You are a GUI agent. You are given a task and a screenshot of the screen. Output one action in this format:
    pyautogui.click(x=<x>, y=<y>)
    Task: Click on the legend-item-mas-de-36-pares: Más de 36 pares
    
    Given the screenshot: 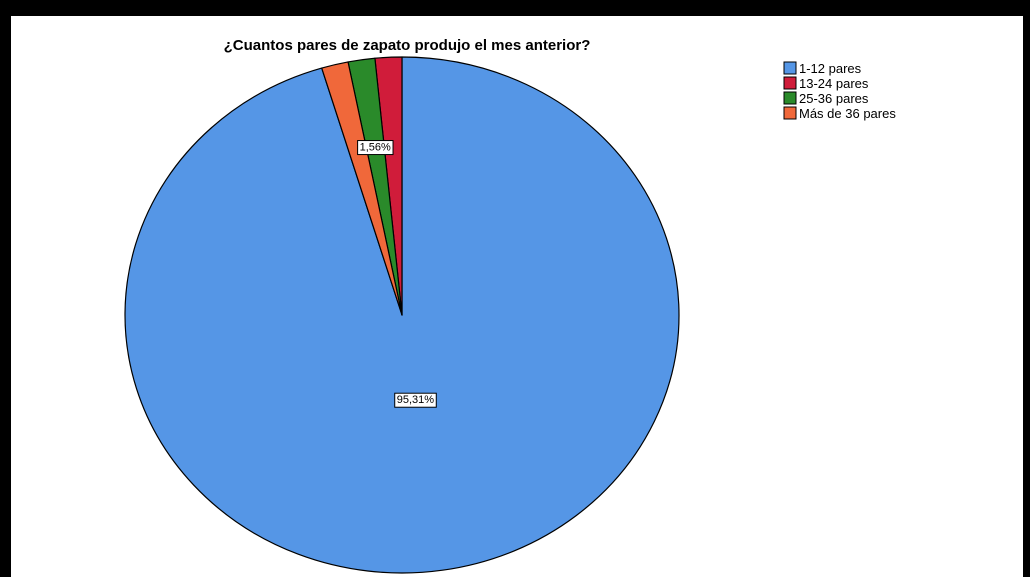 What is the action you would take?
    pyautogui.click(x=839, y=113)
    